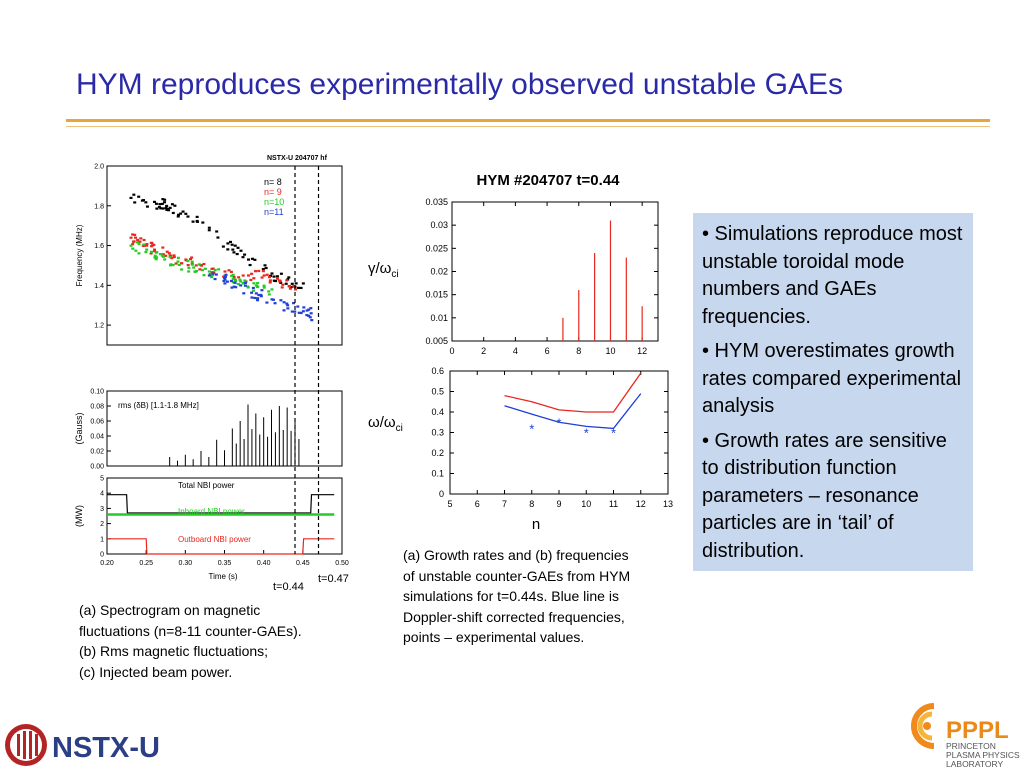 The image size is (1024, 768). Describe the element at coordinates (102, 509) in the screenshot. I see `nbi-ytick-label: 3` at that location.